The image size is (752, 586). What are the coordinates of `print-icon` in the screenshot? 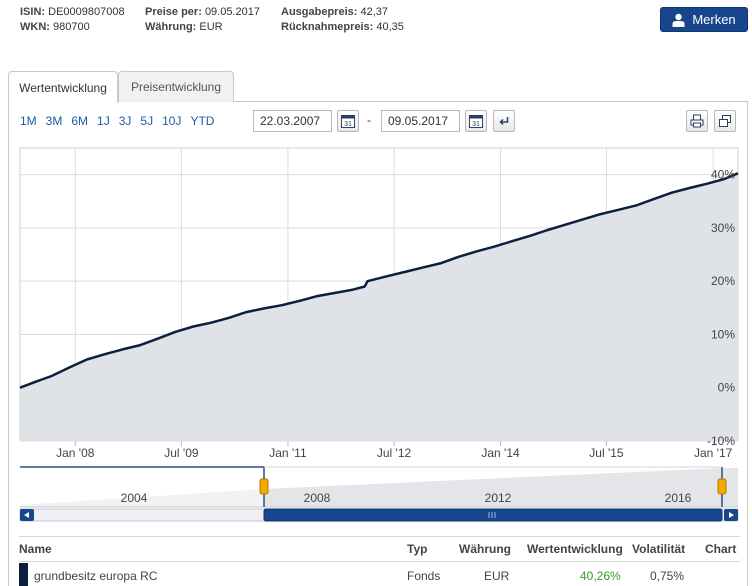 It's located at (697, 121).